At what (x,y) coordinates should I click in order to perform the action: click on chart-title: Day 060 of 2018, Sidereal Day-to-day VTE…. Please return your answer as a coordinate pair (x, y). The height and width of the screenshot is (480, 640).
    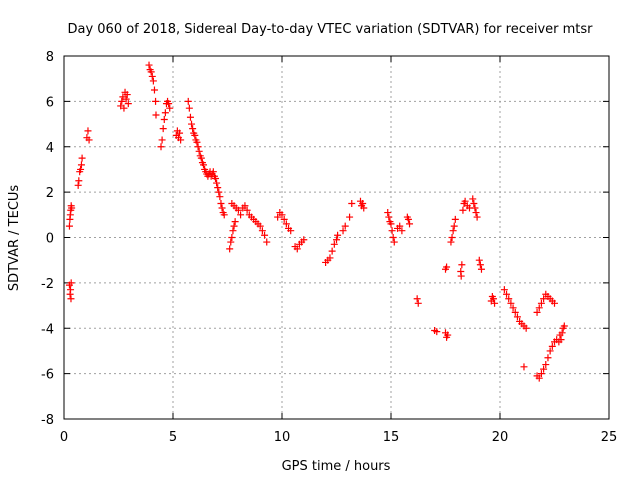
    Looking at the image, I should click on (330, 29).